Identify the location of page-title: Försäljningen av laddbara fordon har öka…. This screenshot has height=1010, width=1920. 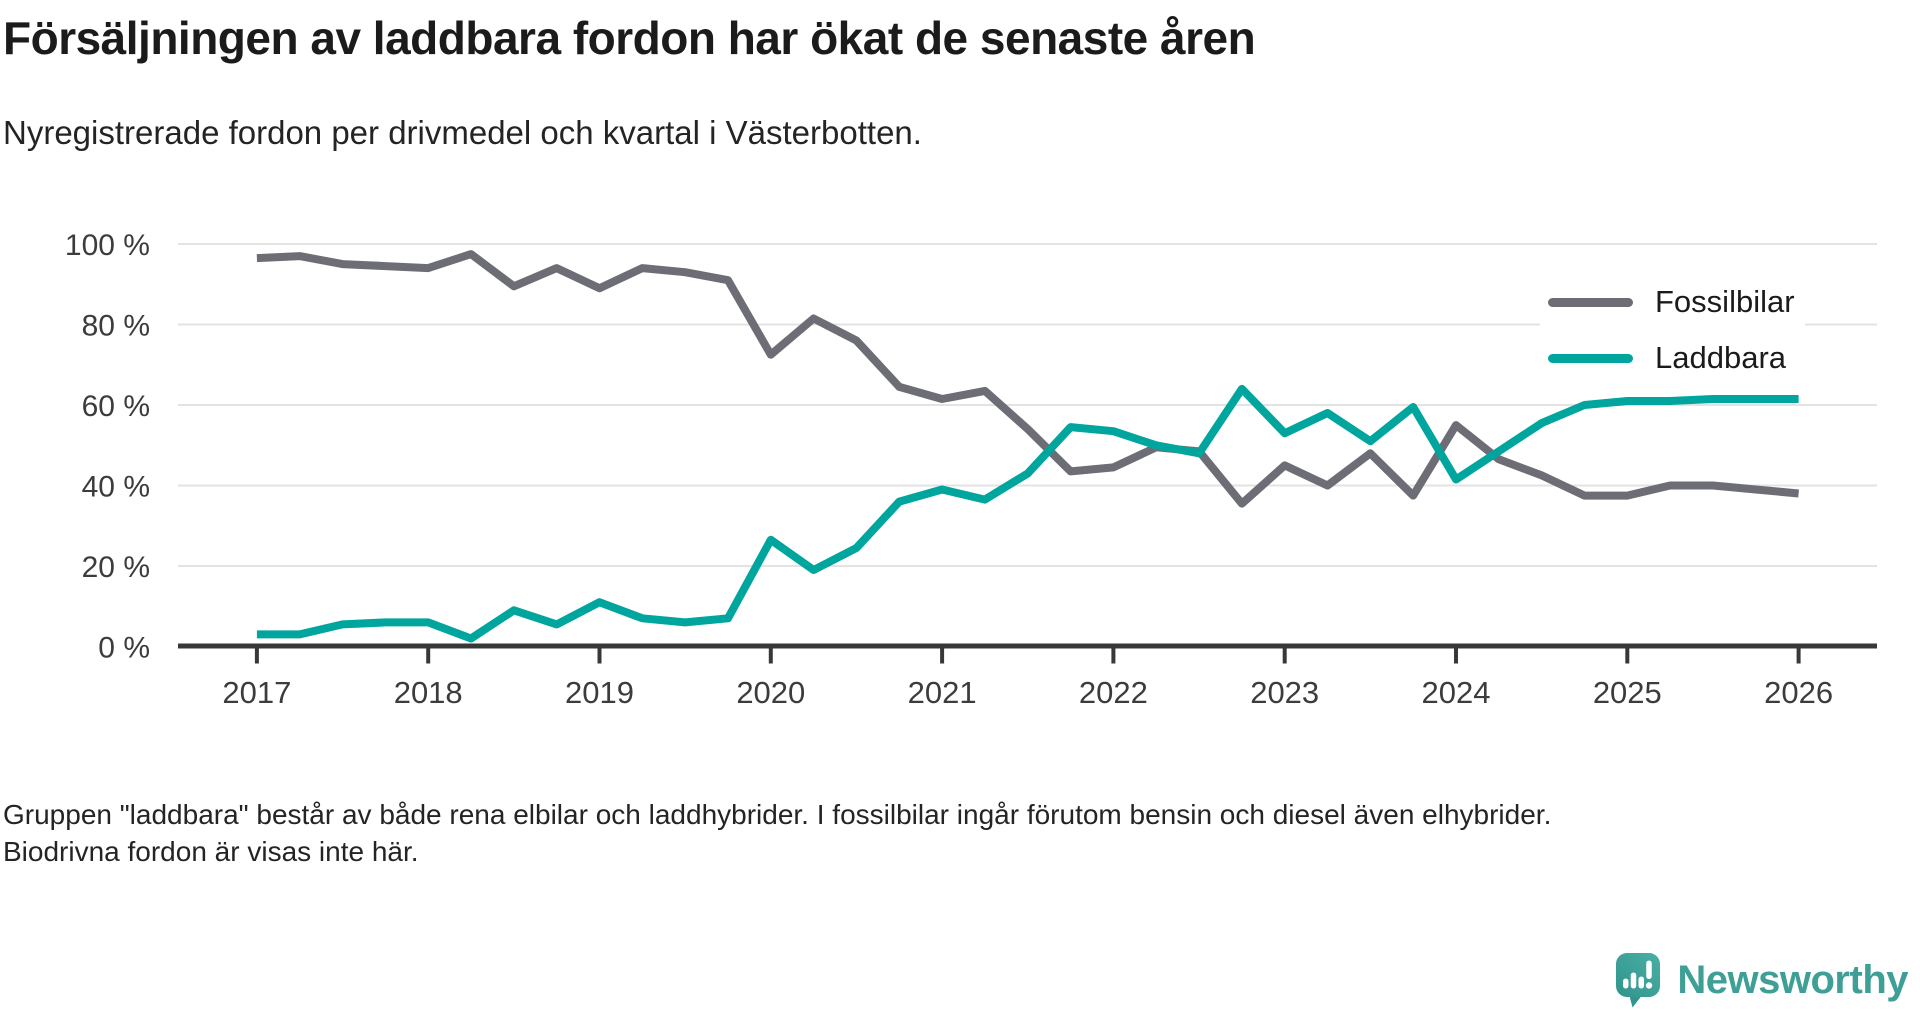
(629, 38).